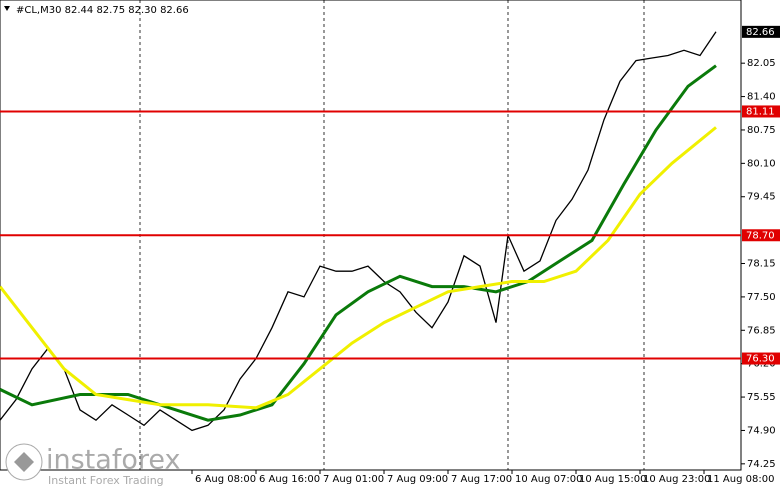 This screenshot has width=781, height=489. What do you see at coordinates (761, 197) in the screenshot?
I see `y-tick-label: 79.45` at bounding box center [761, 197].